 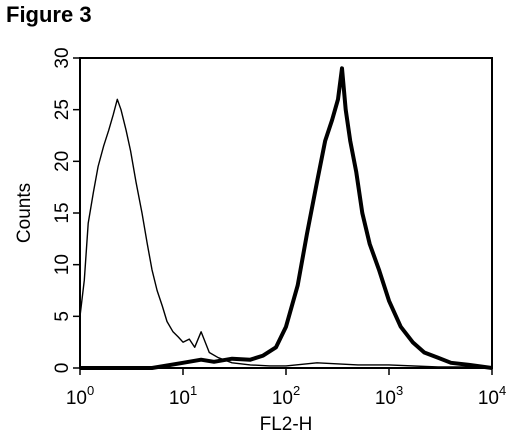 I want to click on x-tick-label: 10⁴, so click(x=492, y=396).